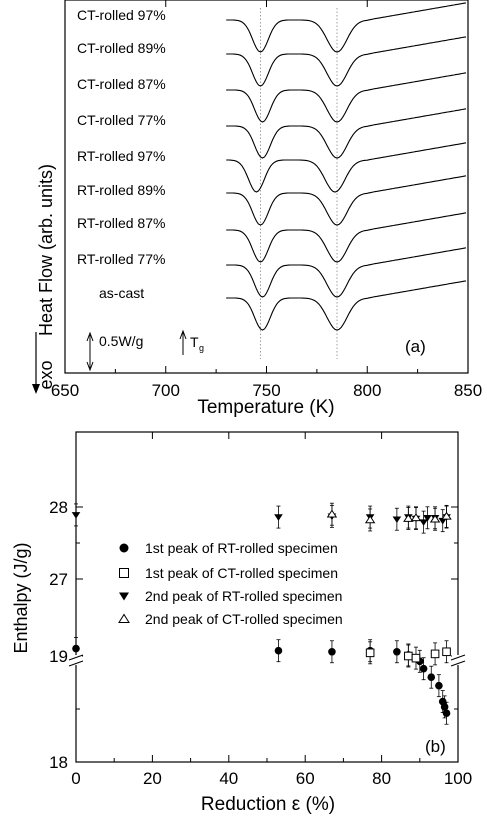  Describe the element at coordinates (381, 778) in the screenshot. I see `panel-b-x-tick-label: 80` at that location.